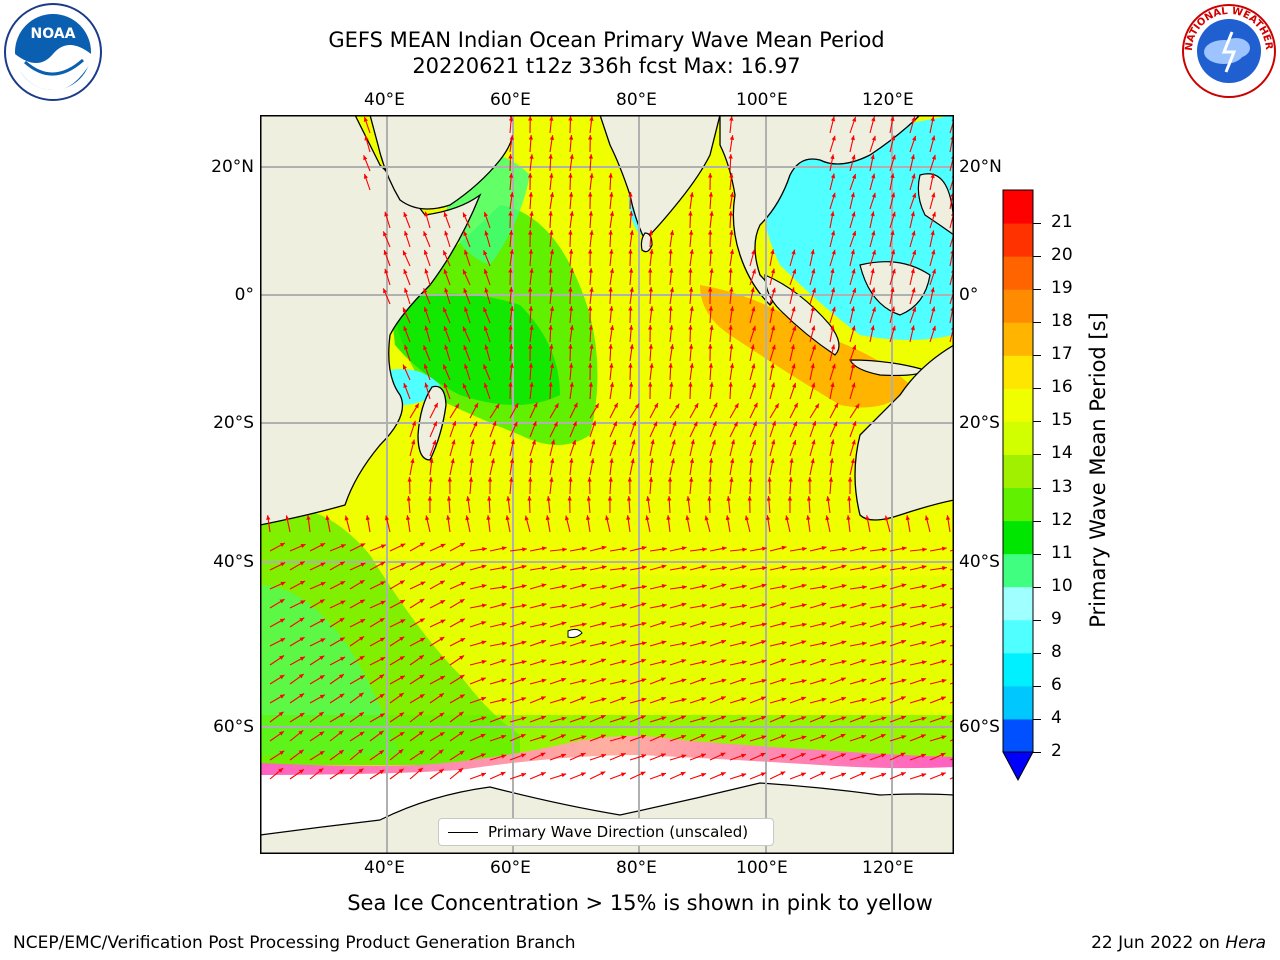 The height and width of the screenshot is (960, 1280). I want to click on colorbar-tick-label: 20, so click(1062, 255).